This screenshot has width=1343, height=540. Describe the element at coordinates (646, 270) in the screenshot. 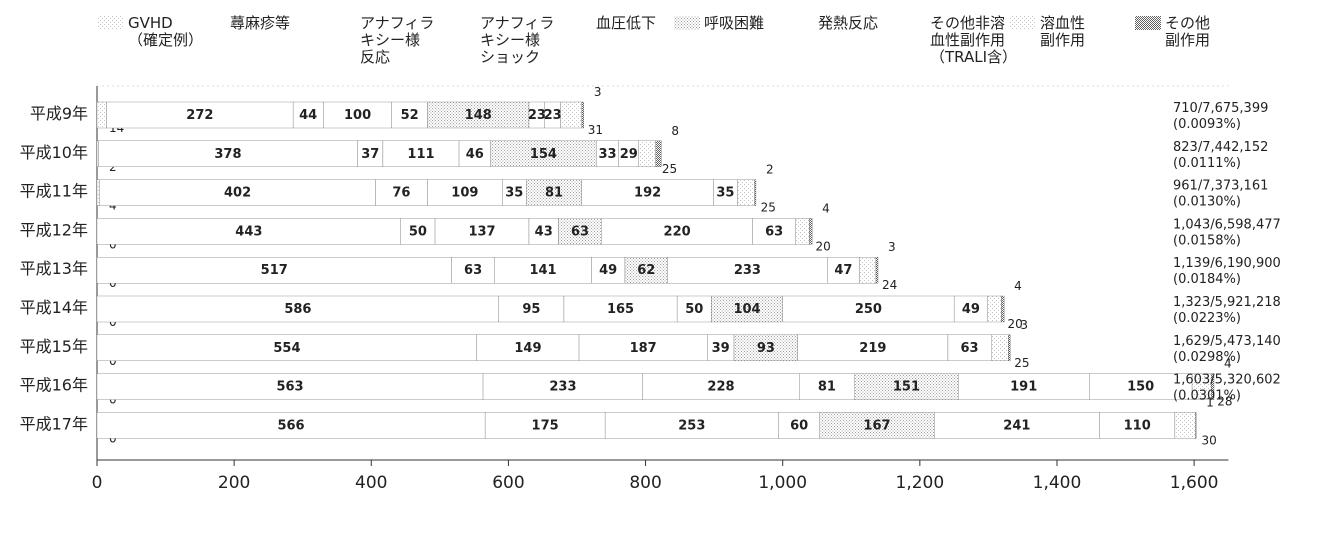

I see `data-label: 62` at that location.